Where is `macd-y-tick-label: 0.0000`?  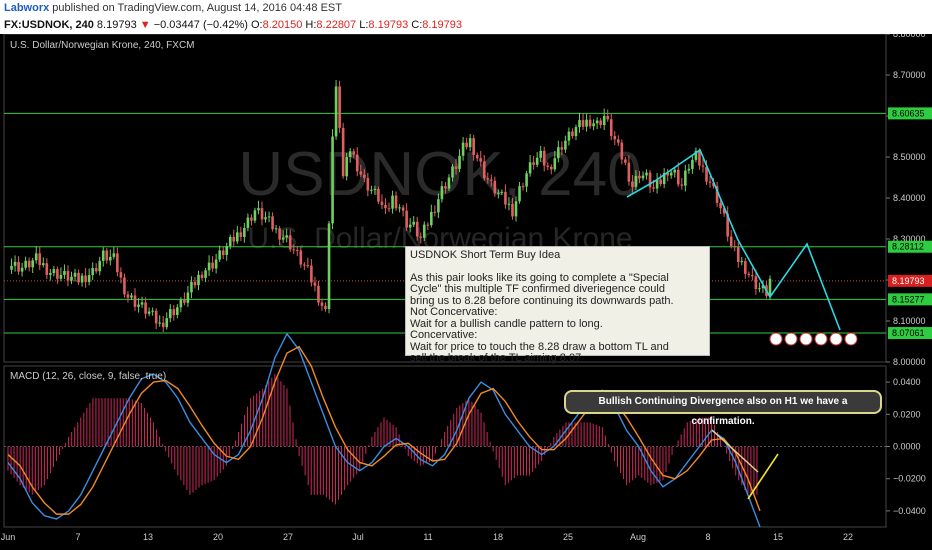
macd-y-tick-label: 0.0000 is located at coordinates (907, 447).